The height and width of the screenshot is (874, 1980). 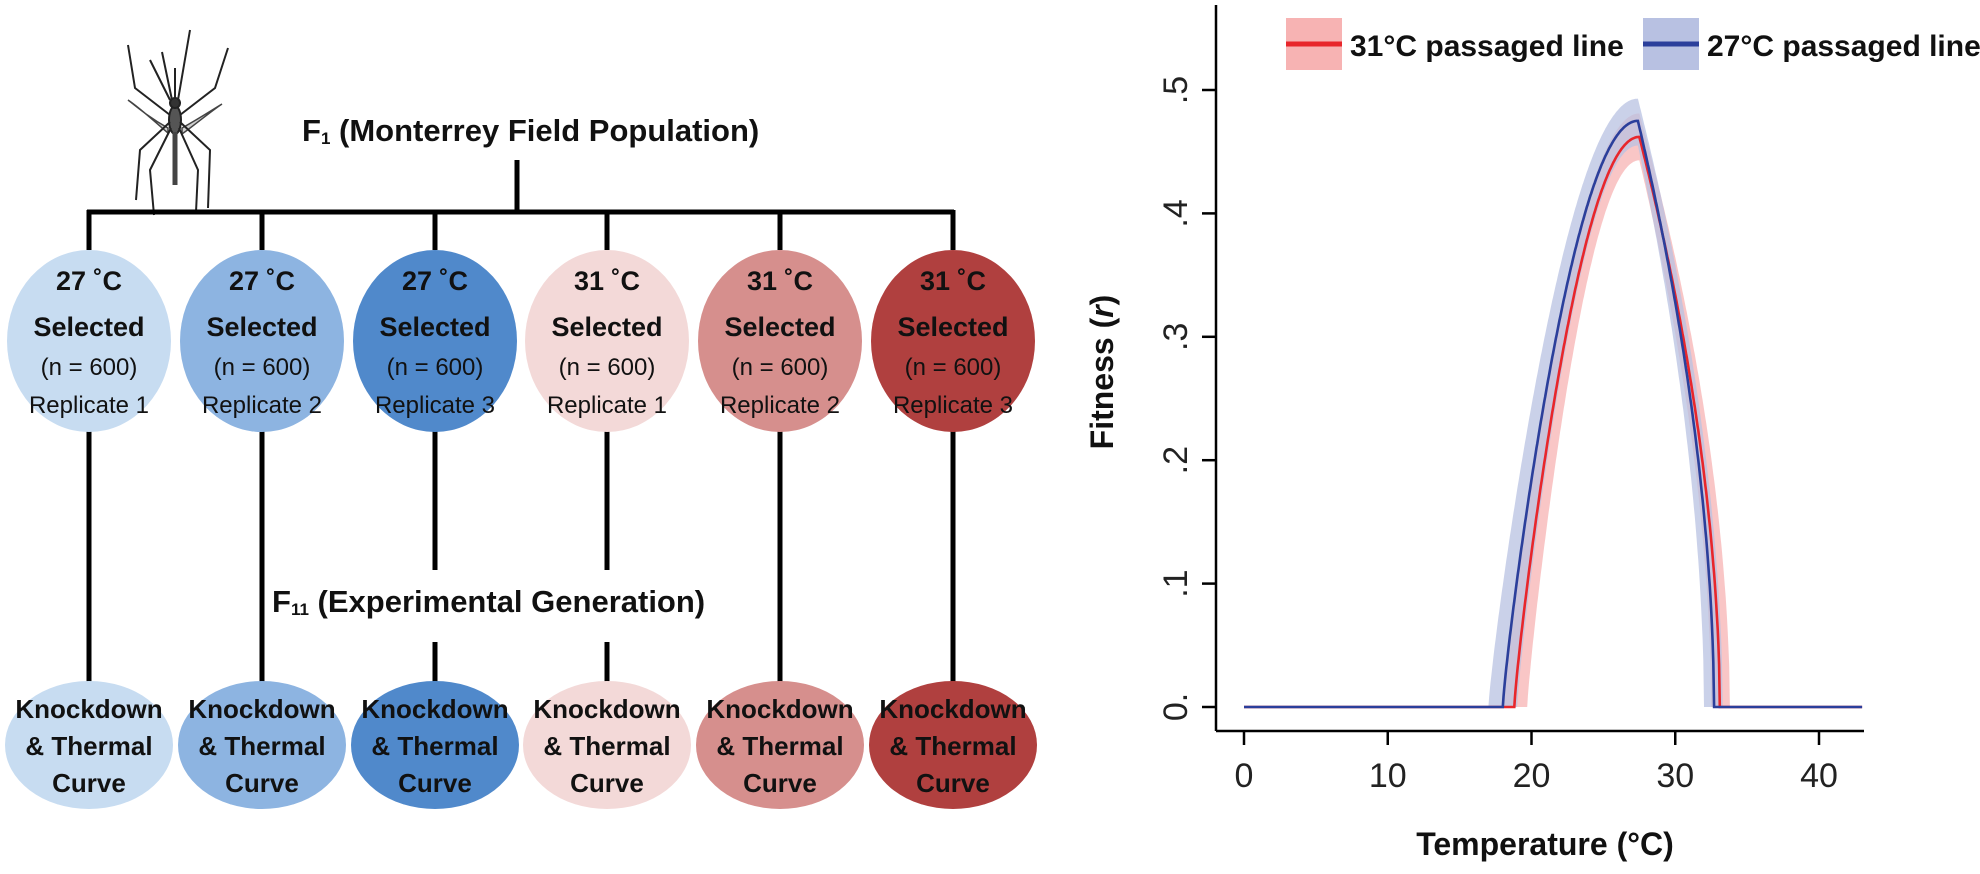 I want to click on x-axis-label: Temperature (°C), so click(x=1545, y=844).